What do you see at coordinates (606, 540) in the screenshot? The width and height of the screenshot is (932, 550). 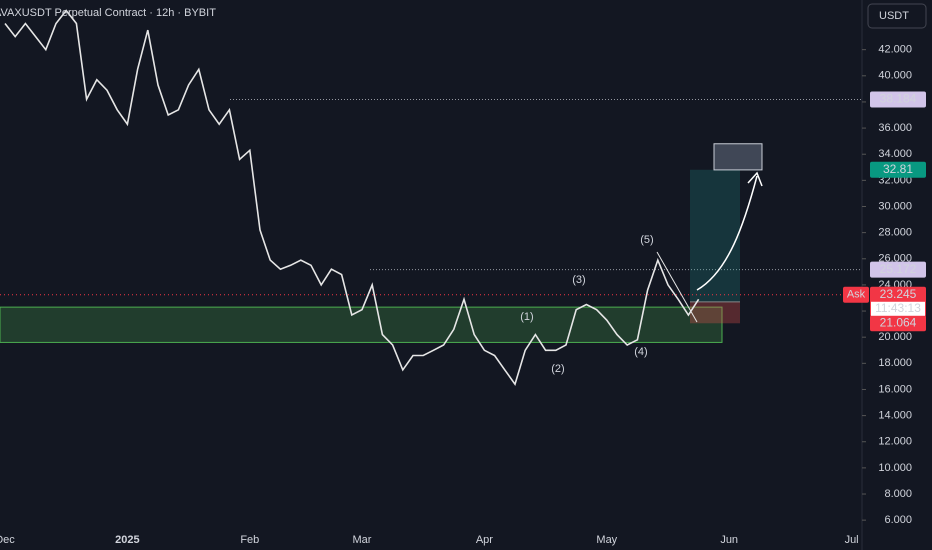 I see `x-tick-label: May` at bounding box center [606, 540].